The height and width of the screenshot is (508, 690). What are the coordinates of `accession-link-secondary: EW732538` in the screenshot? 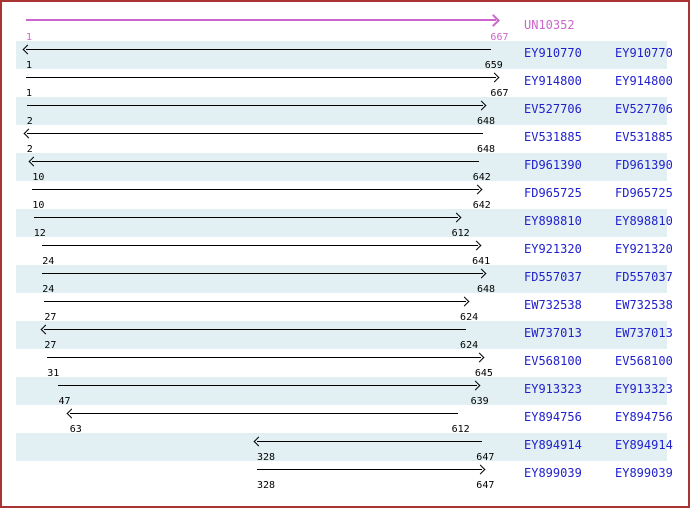 It's located at (644, 305).